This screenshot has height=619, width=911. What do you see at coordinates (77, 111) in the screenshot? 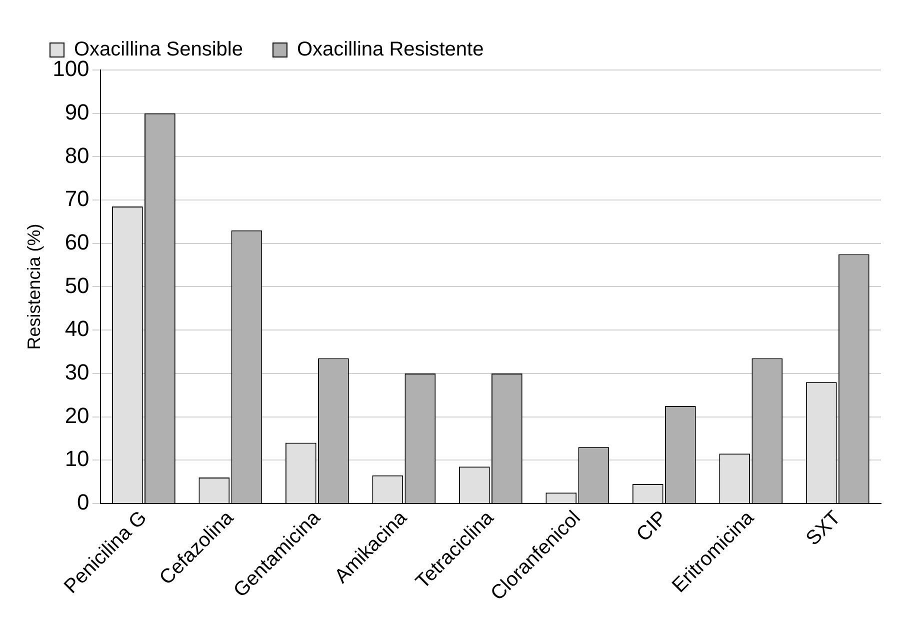
I see `y-tick-label: 90` at bounding box center [77, 111].